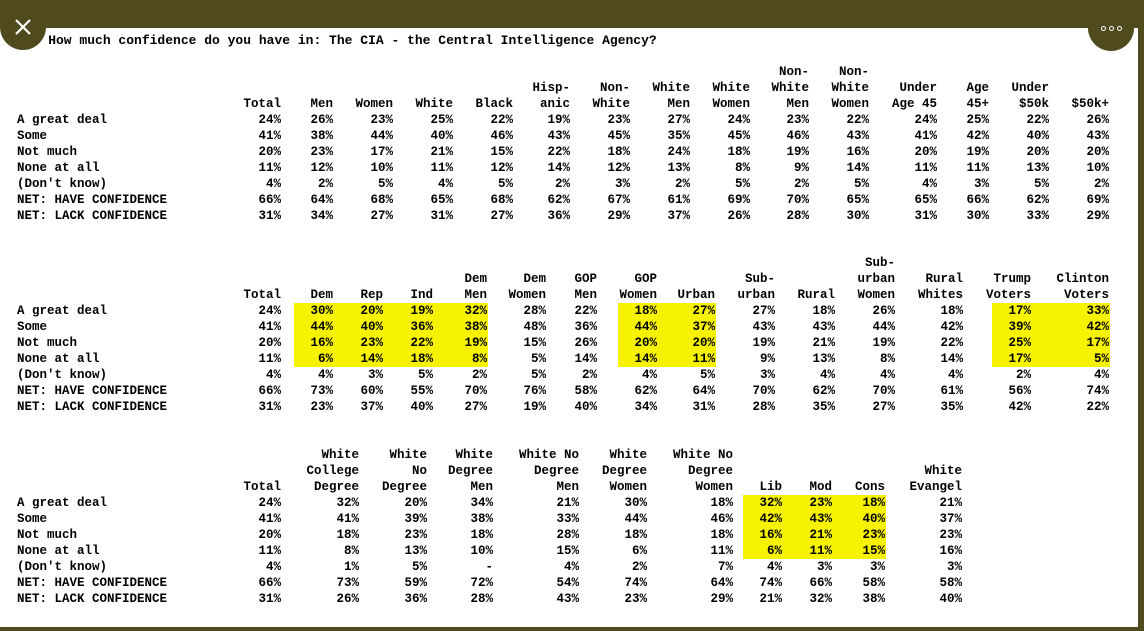 The width and height of the screenshot is (1144, 631). What do you see at coordinates (618, 200) in the screenshot?
I see `table-cell: 67%` at bounding box center [618, 200].